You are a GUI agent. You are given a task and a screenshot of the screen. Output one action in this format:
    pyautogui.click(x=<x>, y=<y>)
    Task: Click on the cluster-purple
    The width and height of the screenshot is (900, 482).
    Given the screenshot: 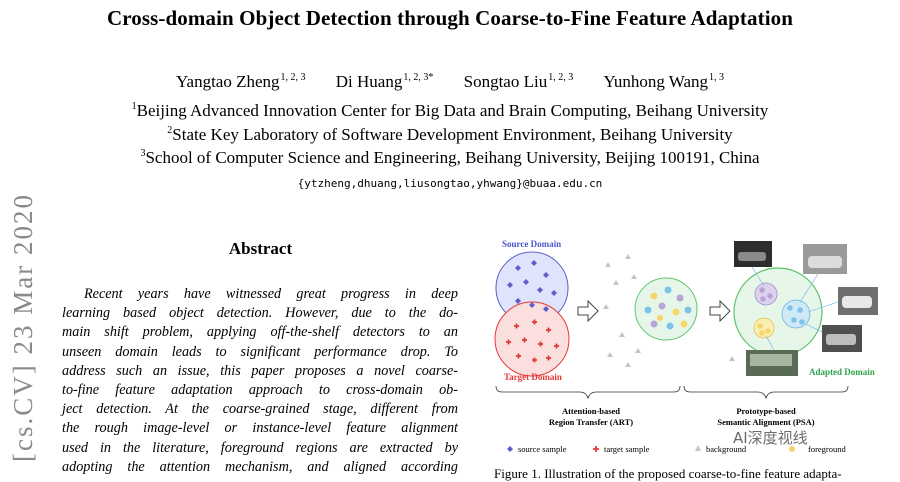 What is the action you would take?
    pyautogui.click(x=766, y=294)
    